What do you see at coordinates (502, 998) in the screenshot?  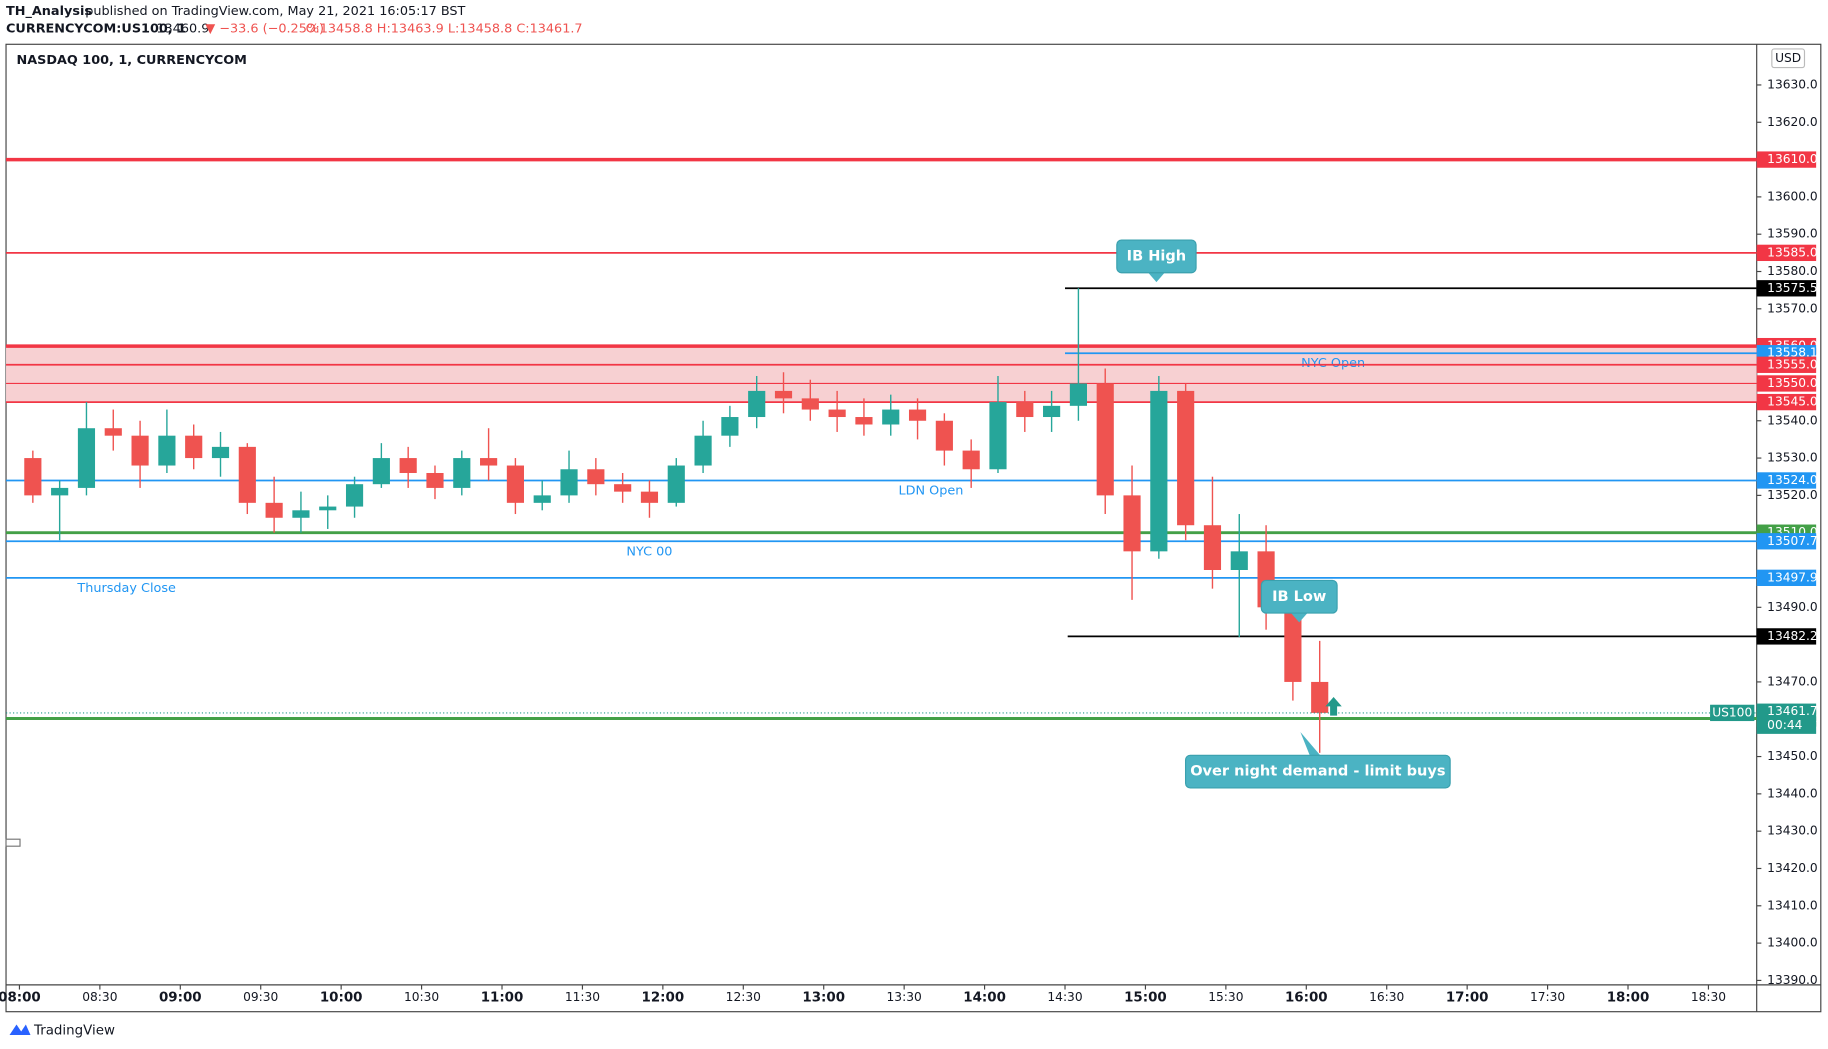 I see `x-tick-label: 11:00` at bounding box center [502, 998].